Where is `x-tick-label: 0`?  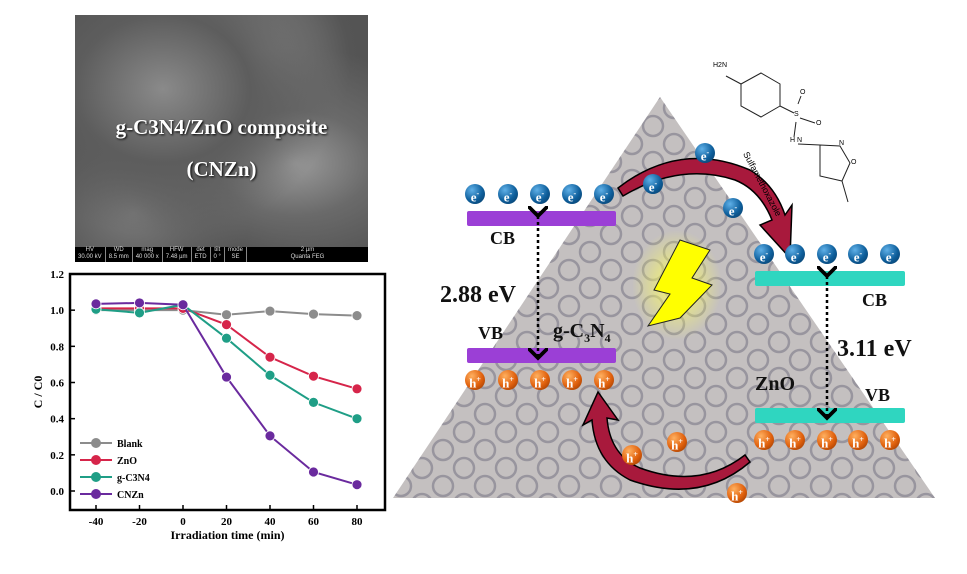
x-tick-label: 0 is located at coordinates (183, 522).